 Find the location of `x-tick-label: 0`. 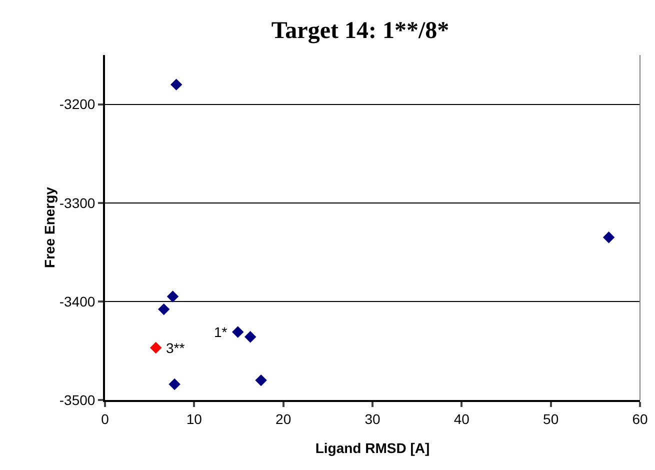

x-tick-label: 0 is located at coordinates (105, 418).